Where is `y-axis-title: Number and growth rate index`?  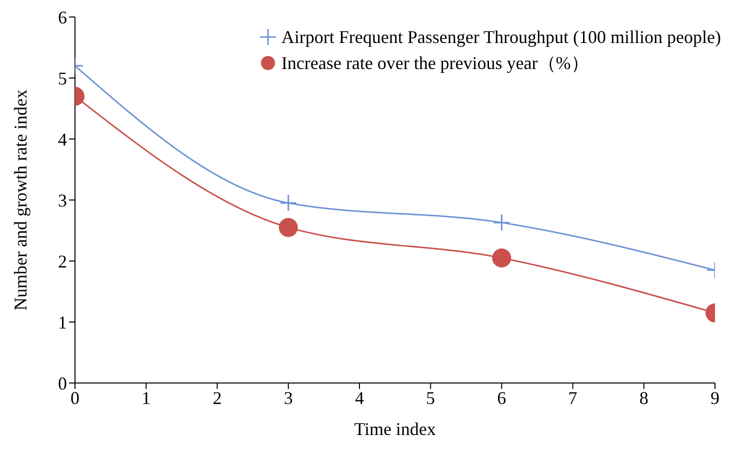
y-axis-title: Number and growth rate index is located at coordinates (20, 200).